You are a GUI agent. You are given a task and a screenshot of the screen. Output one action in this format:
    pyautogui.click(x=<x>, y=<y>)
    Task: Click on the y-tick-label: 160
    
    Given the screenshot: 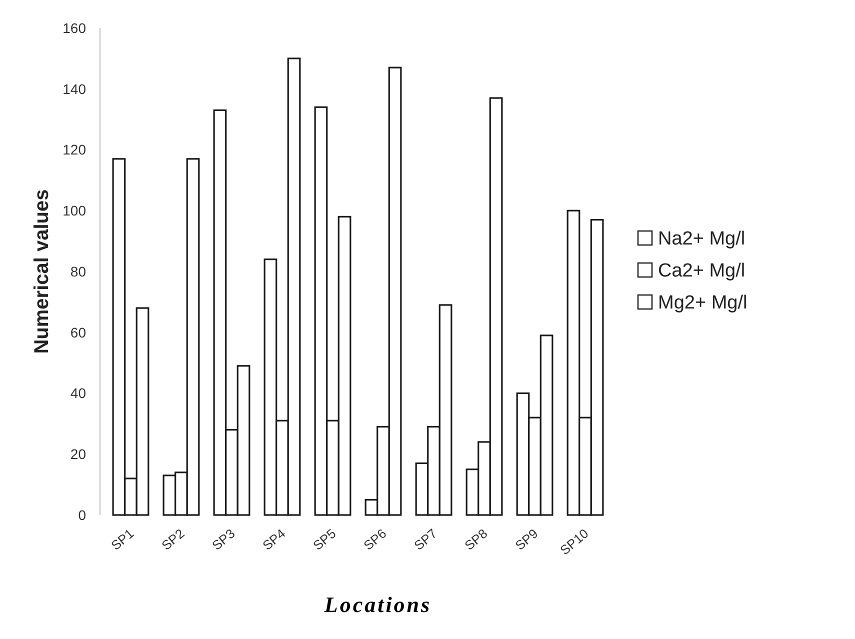 What is the action you would take?
    pyautogui.click(x=74, y=28)
    